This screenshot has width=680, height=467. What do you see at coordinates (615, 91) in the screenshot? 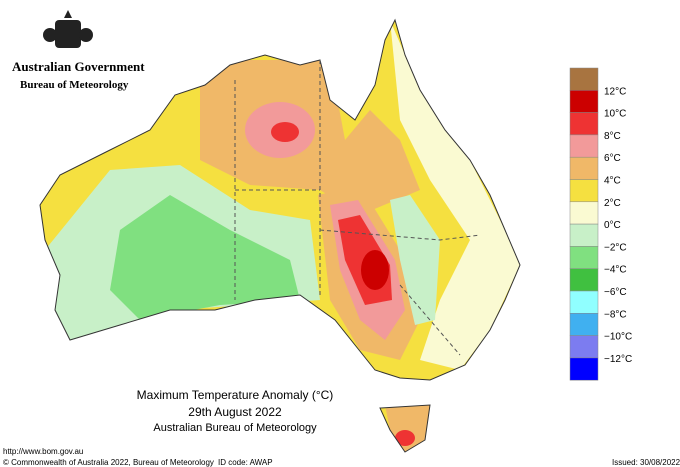
I see `legend-label: 12°C` at bounding box center [615, 91].